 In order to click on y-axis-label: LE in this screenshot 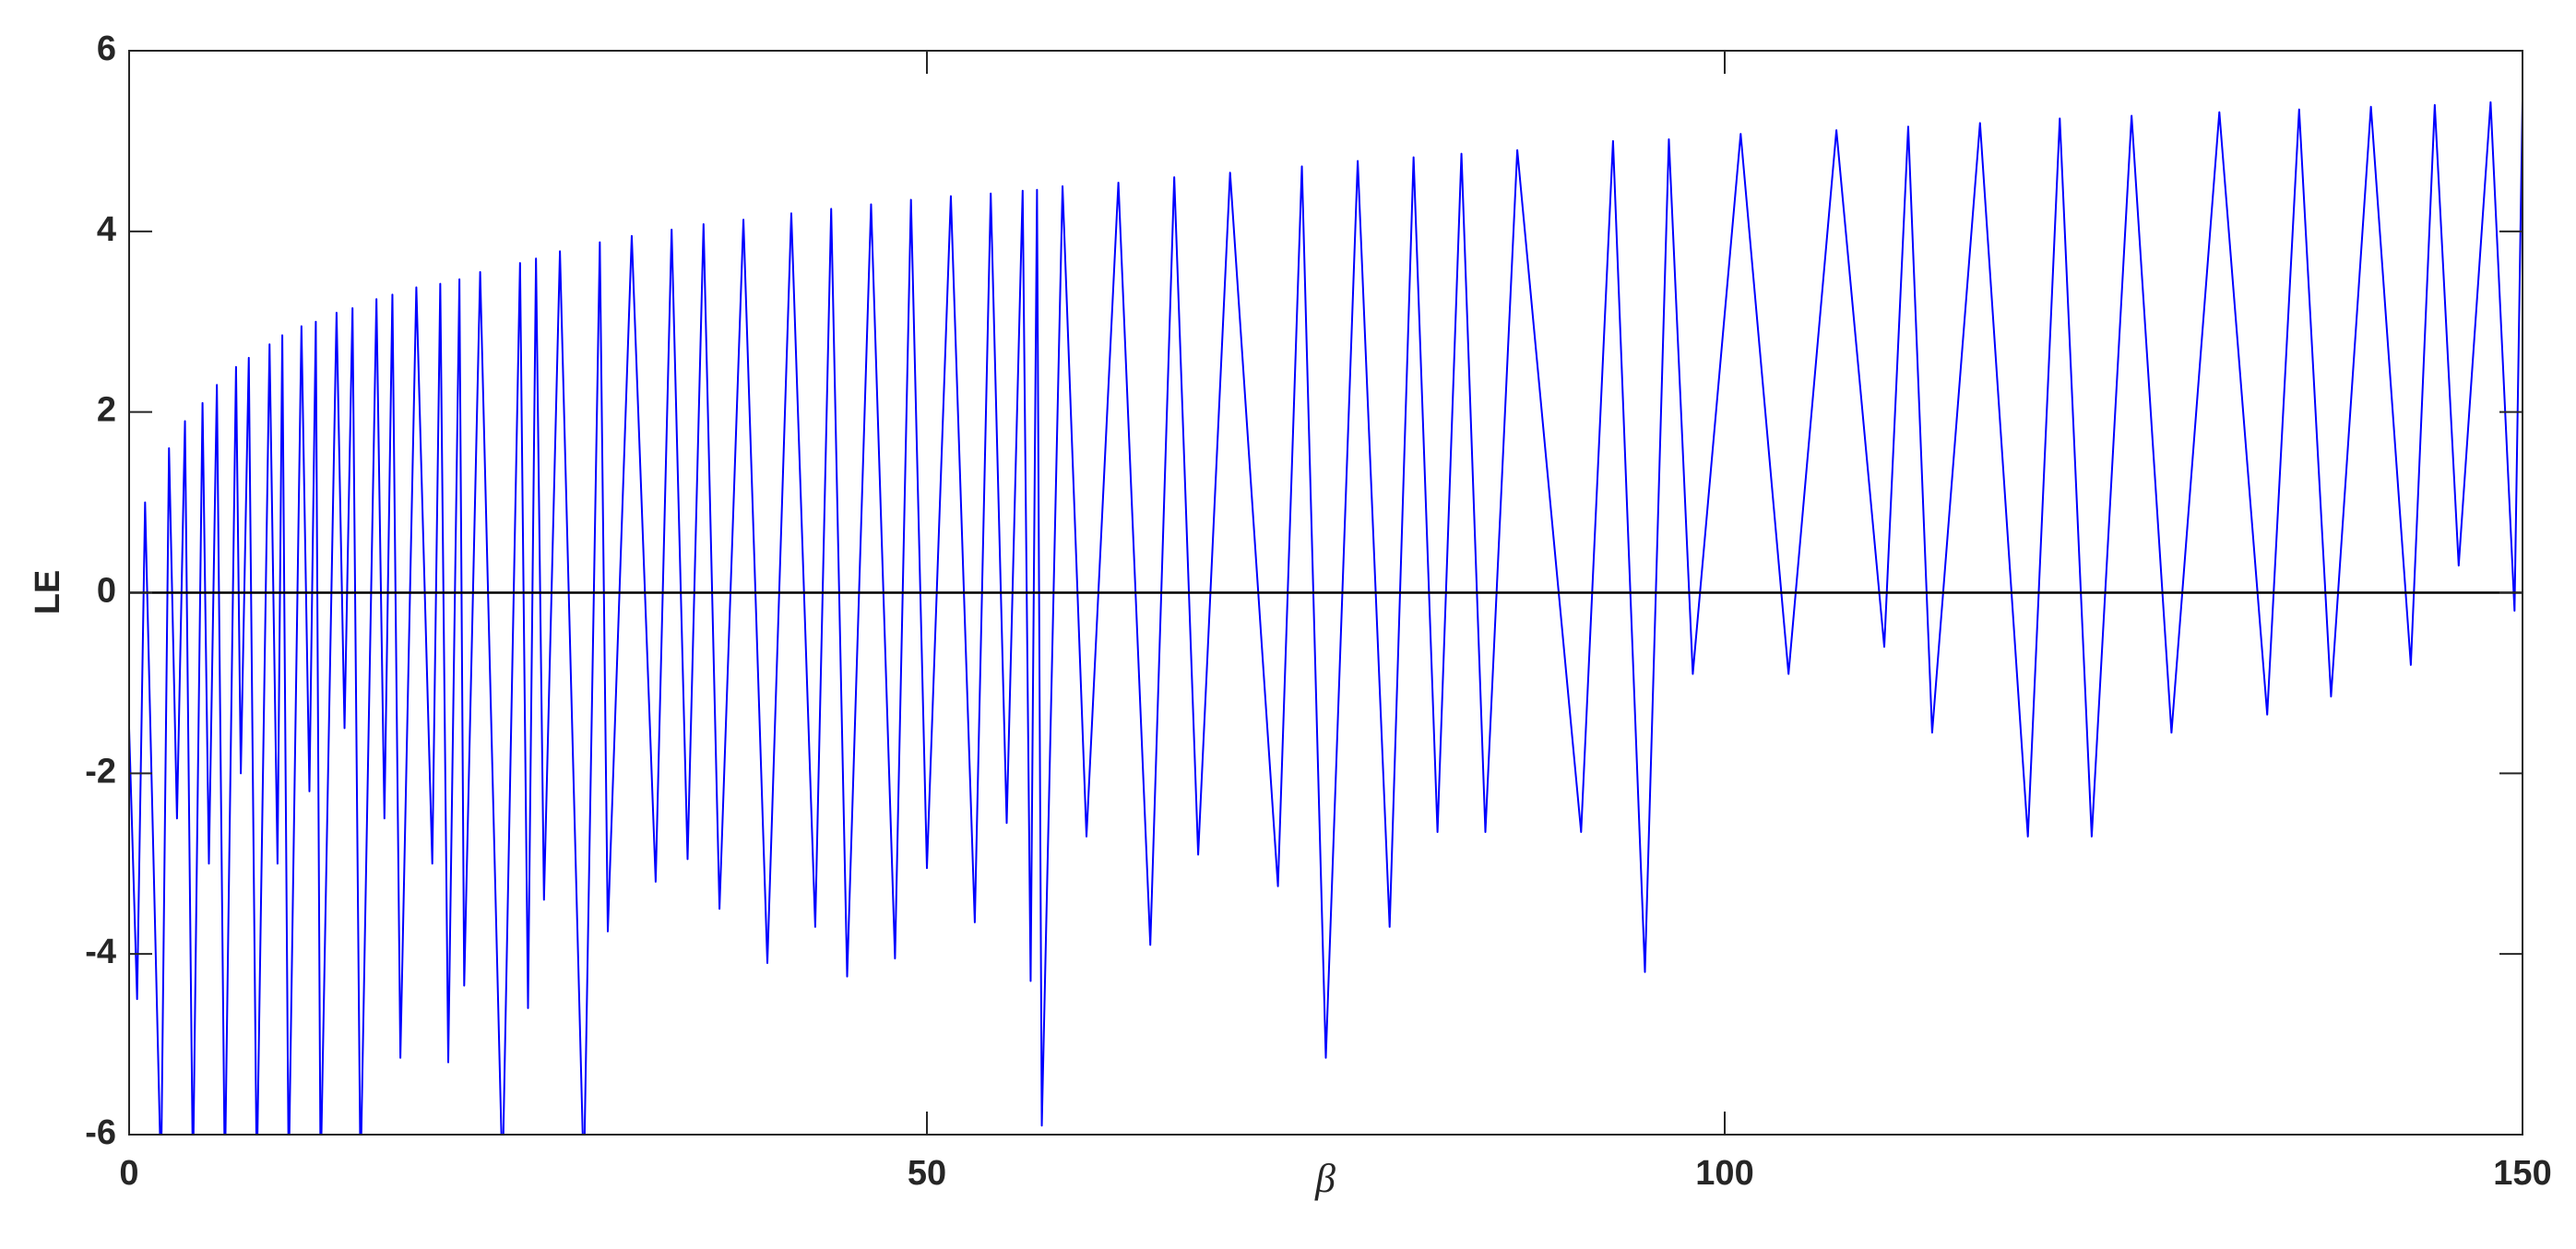, I will do `click(48, 592)`.